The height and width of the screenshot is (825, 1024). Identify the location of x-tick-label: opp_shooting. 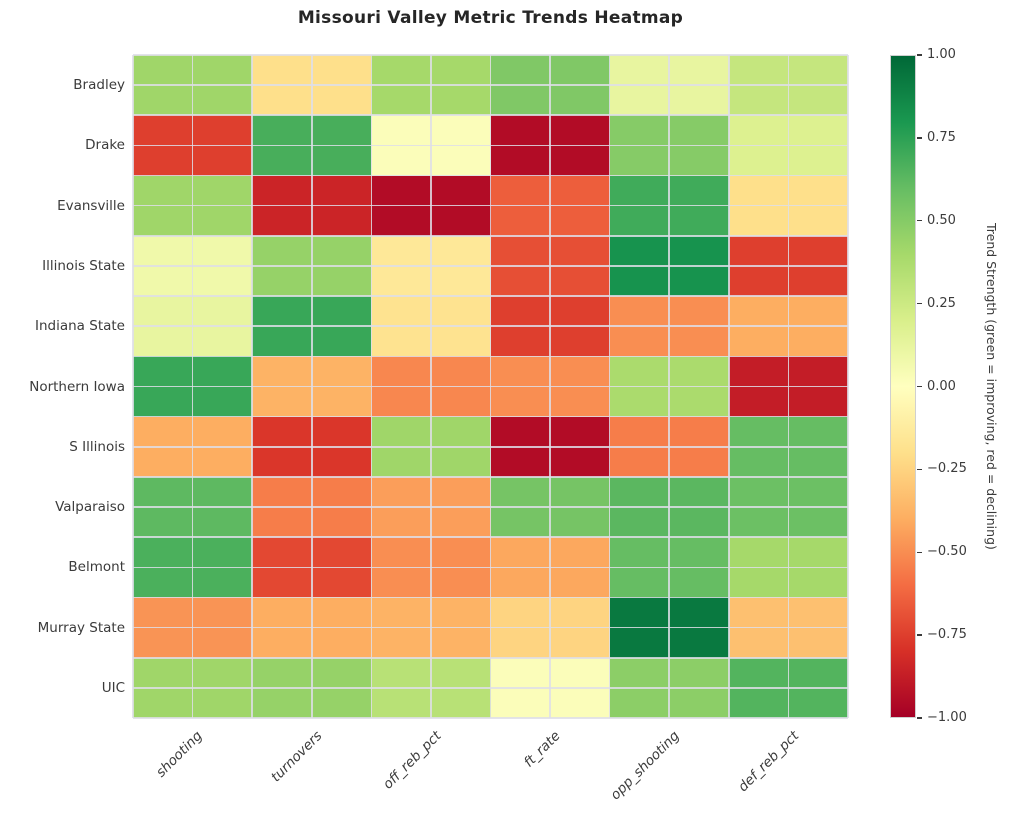
(645, 766).